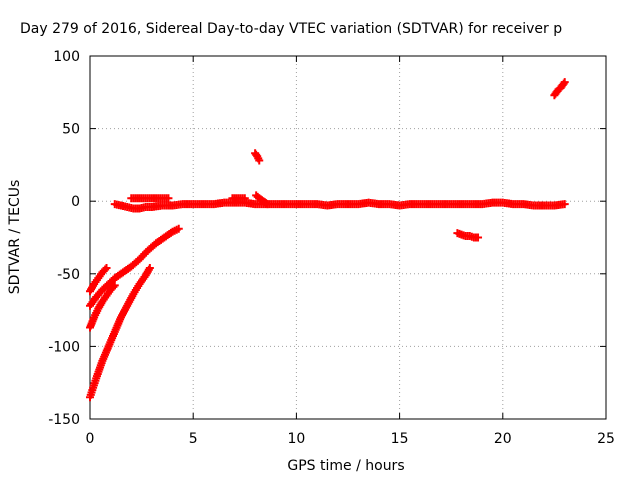  What do you see at coordinates (90, 439) in the screenshot?
I see `x-tick-label: 0` at bounding box center [90, 439].